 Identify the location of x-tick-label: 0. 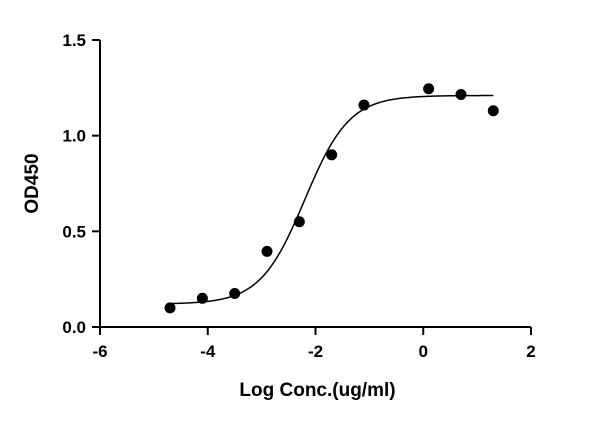
(423, 351).